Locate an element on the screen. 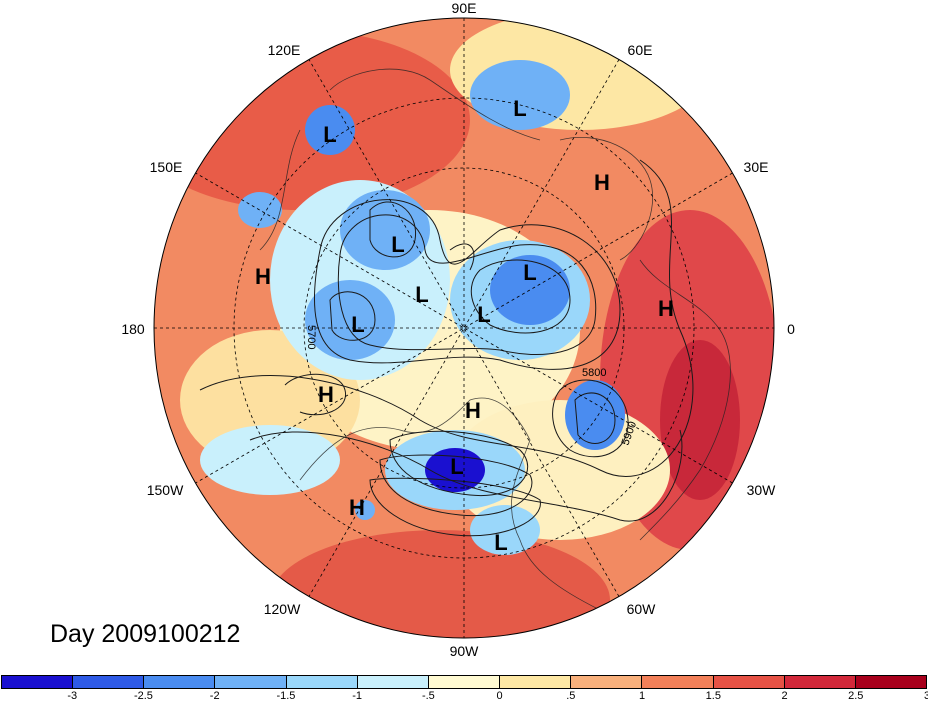  colorbar-tick-label: 1.5 is located at coordinates (713, 696).